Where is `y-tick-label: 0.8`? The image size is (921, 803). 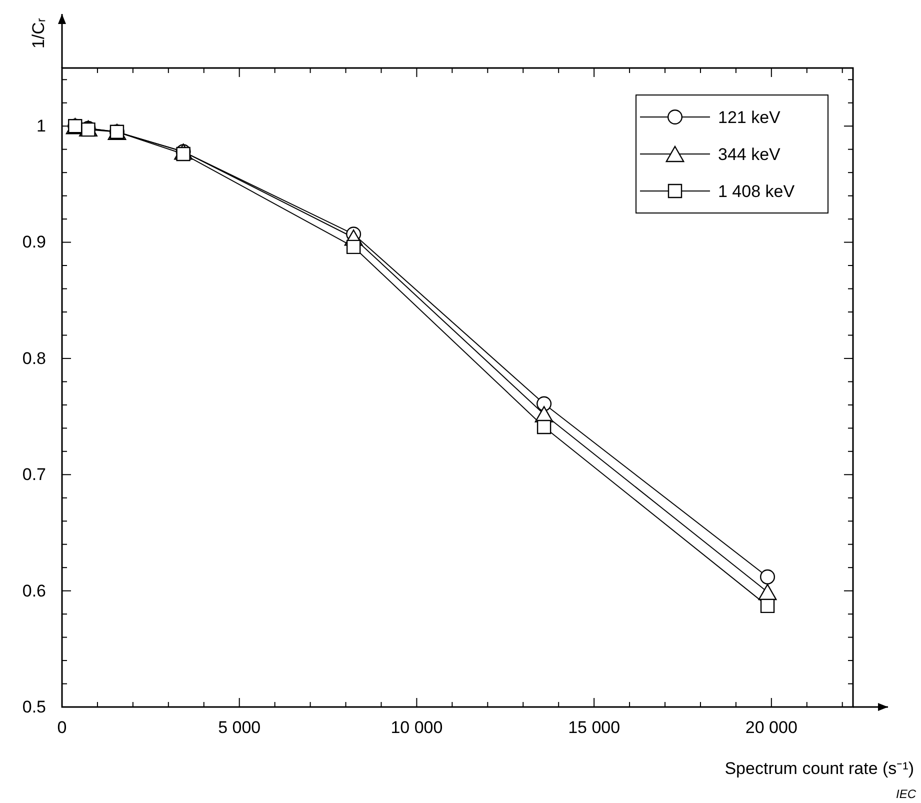
y-tick-label: 0.8 is located at coordinates (34, 358).